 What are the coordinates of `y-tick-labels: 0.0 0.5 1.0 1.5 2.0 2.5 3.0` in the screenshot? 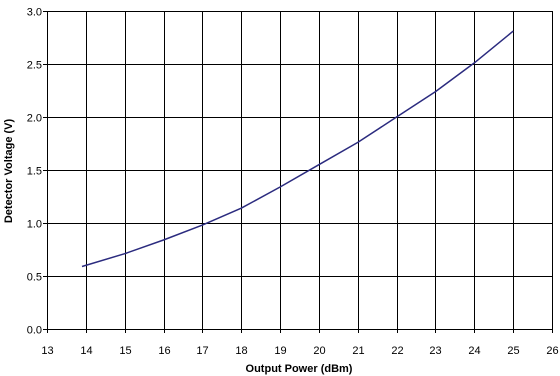 It's located at (37, 172).